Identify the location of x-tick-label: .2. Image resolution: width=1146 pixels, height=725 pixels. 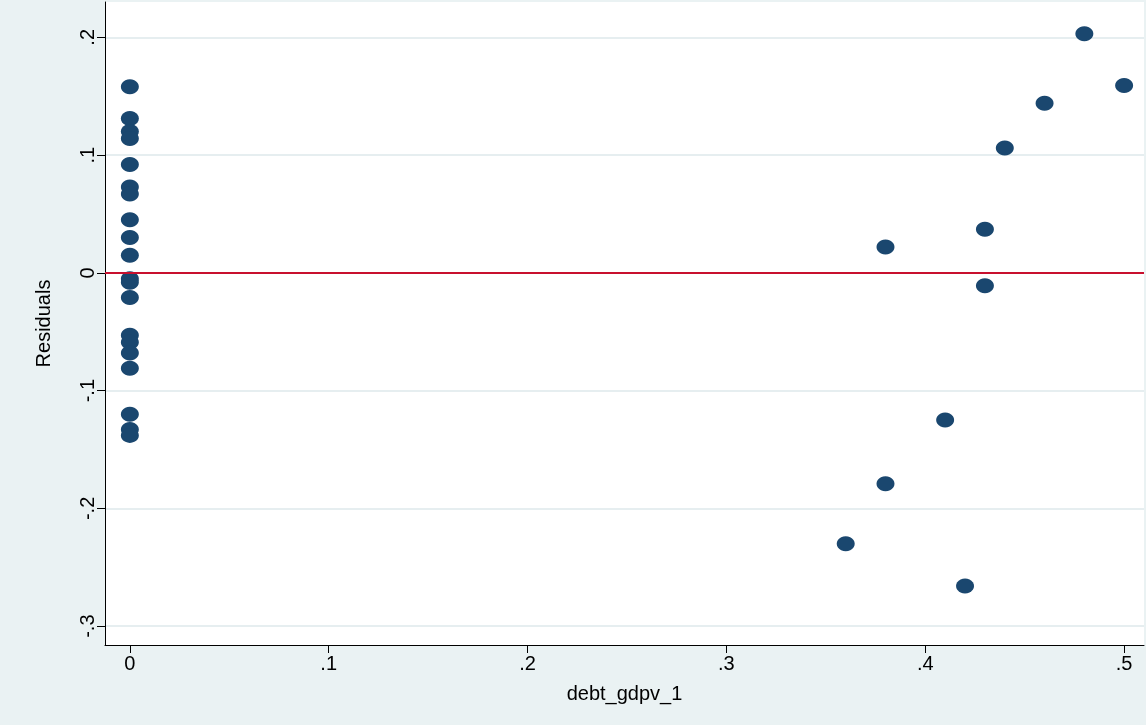
(527, 663).